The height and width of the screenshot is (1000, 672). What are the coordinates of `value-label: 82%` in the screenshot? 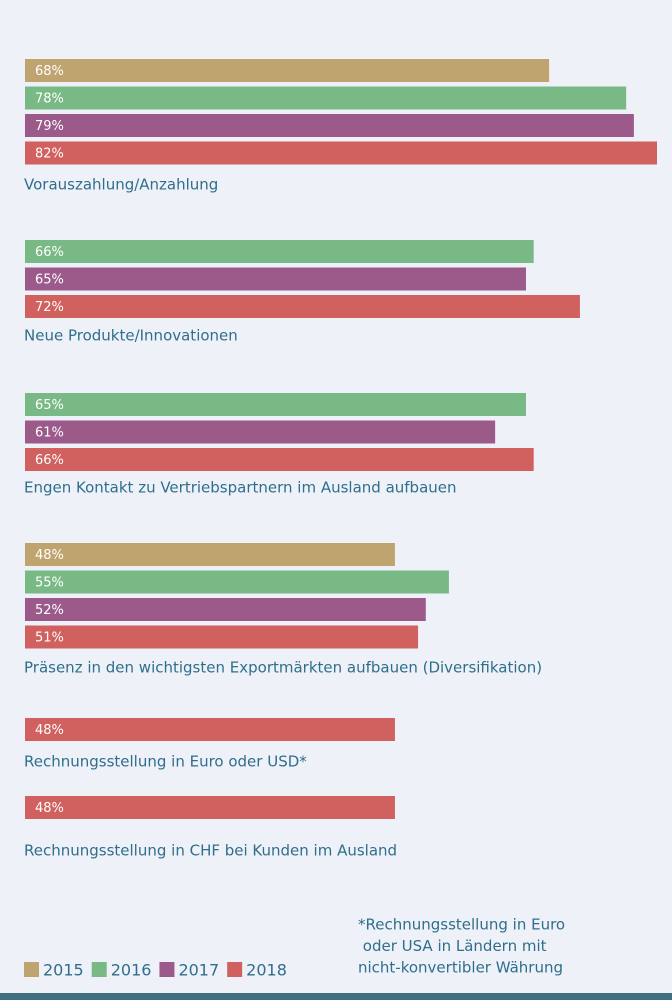 It's located at (49, 154).